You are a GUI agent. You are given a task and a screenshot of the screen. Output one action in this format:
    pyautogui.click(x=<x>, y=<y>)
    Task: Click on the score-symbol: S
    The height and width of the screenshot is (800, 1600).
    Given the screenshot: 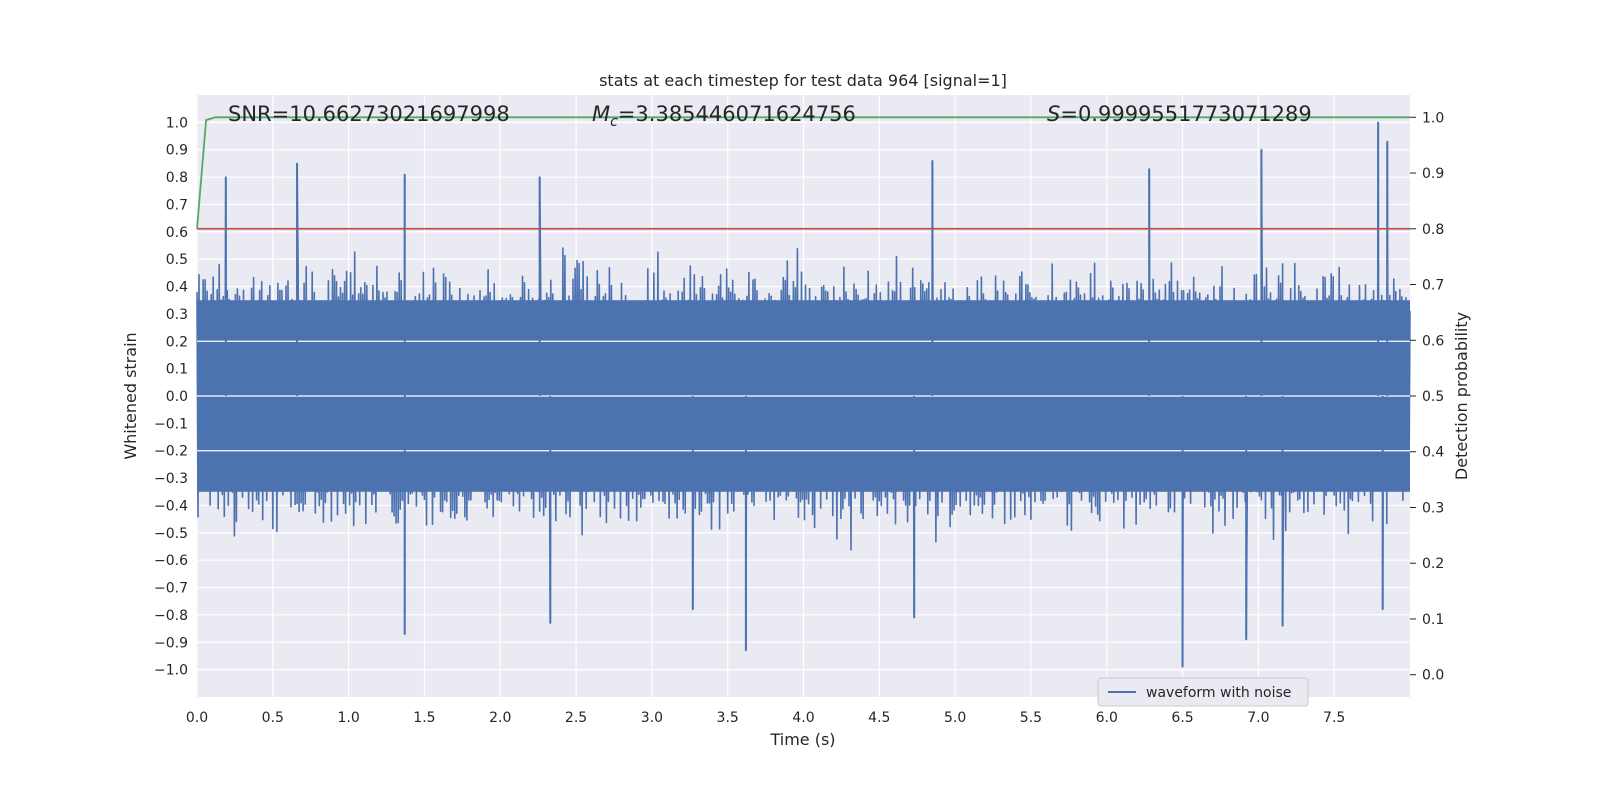 What is the action you would take?
    pyautogui.click(x=1053, y=114)
    